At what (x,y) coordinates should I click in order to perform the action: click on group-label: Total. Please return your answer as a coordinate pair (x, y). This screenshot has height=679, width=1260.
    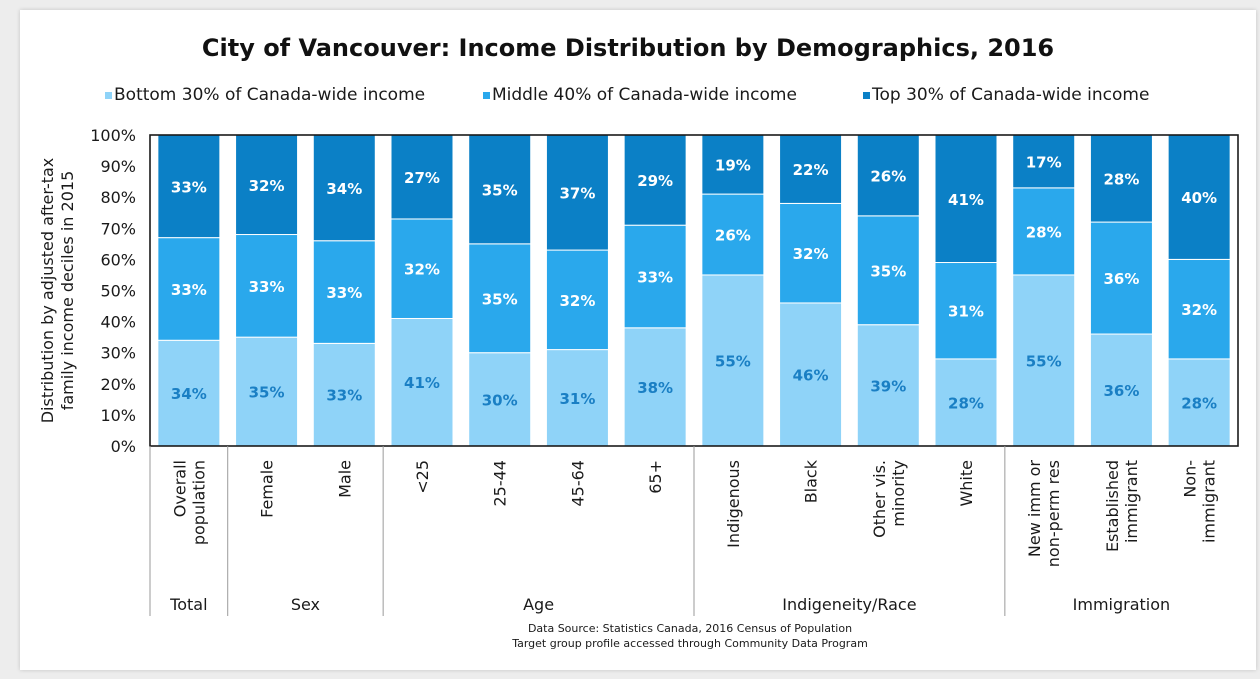
    Looking at the image, I should click on (188, 604).